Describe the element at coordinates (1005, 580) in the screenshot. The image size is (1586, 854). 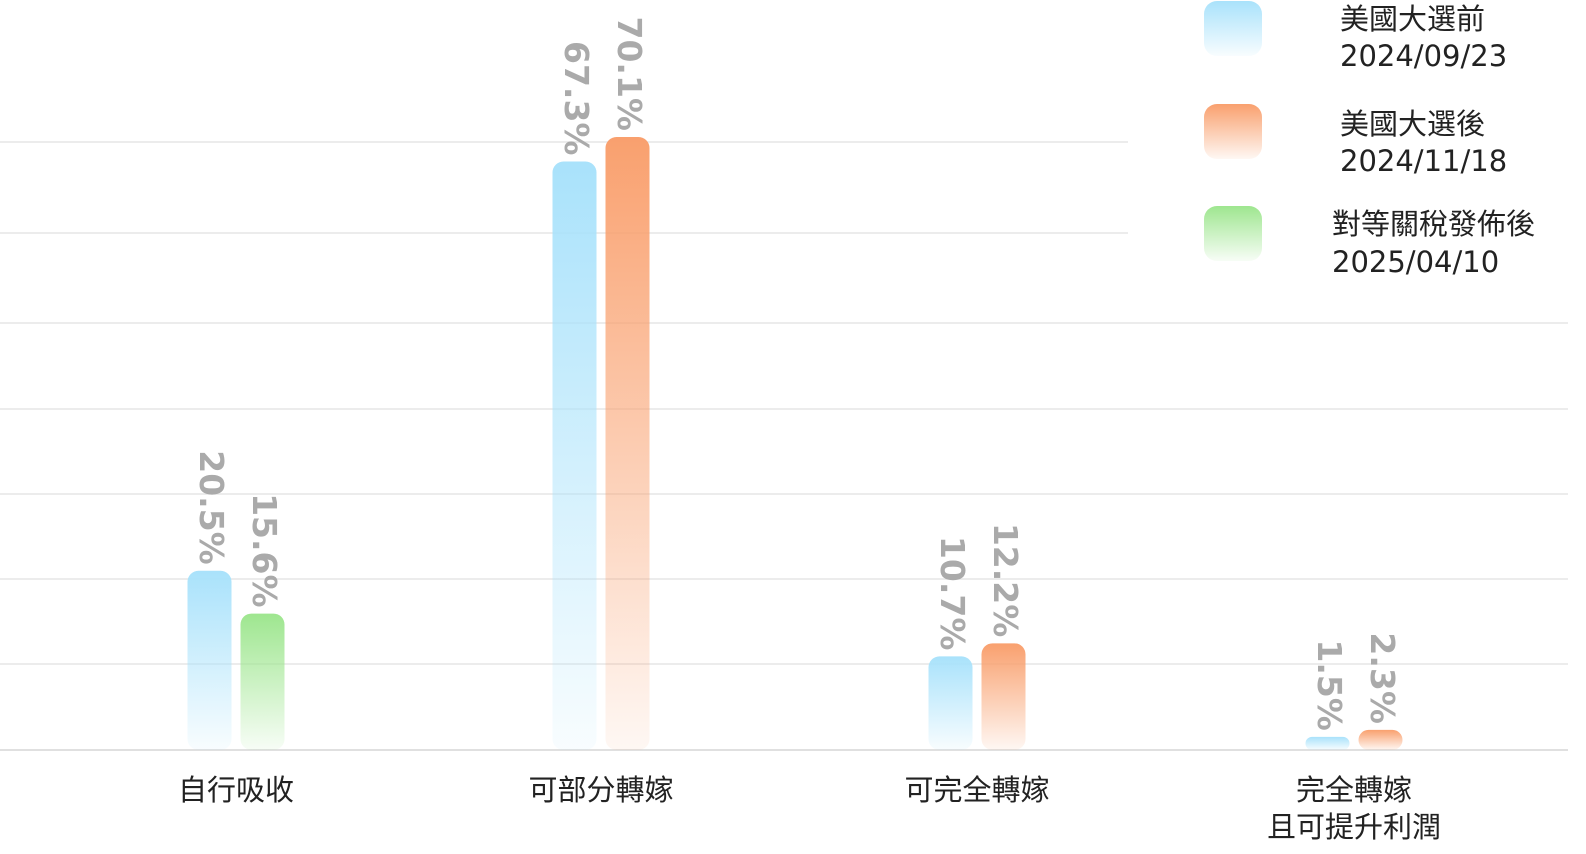
I see `value-label: 12.2%` at that location.